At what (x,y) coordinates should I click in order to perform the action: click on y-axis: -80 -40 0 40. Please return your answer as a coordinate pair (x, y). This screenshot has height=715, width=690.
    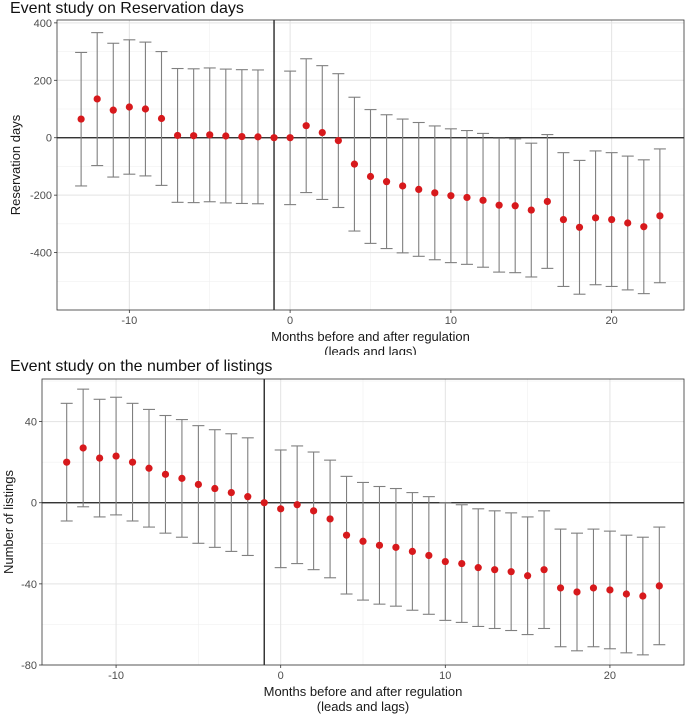
    Looking at the image, I should click on (31, 544).